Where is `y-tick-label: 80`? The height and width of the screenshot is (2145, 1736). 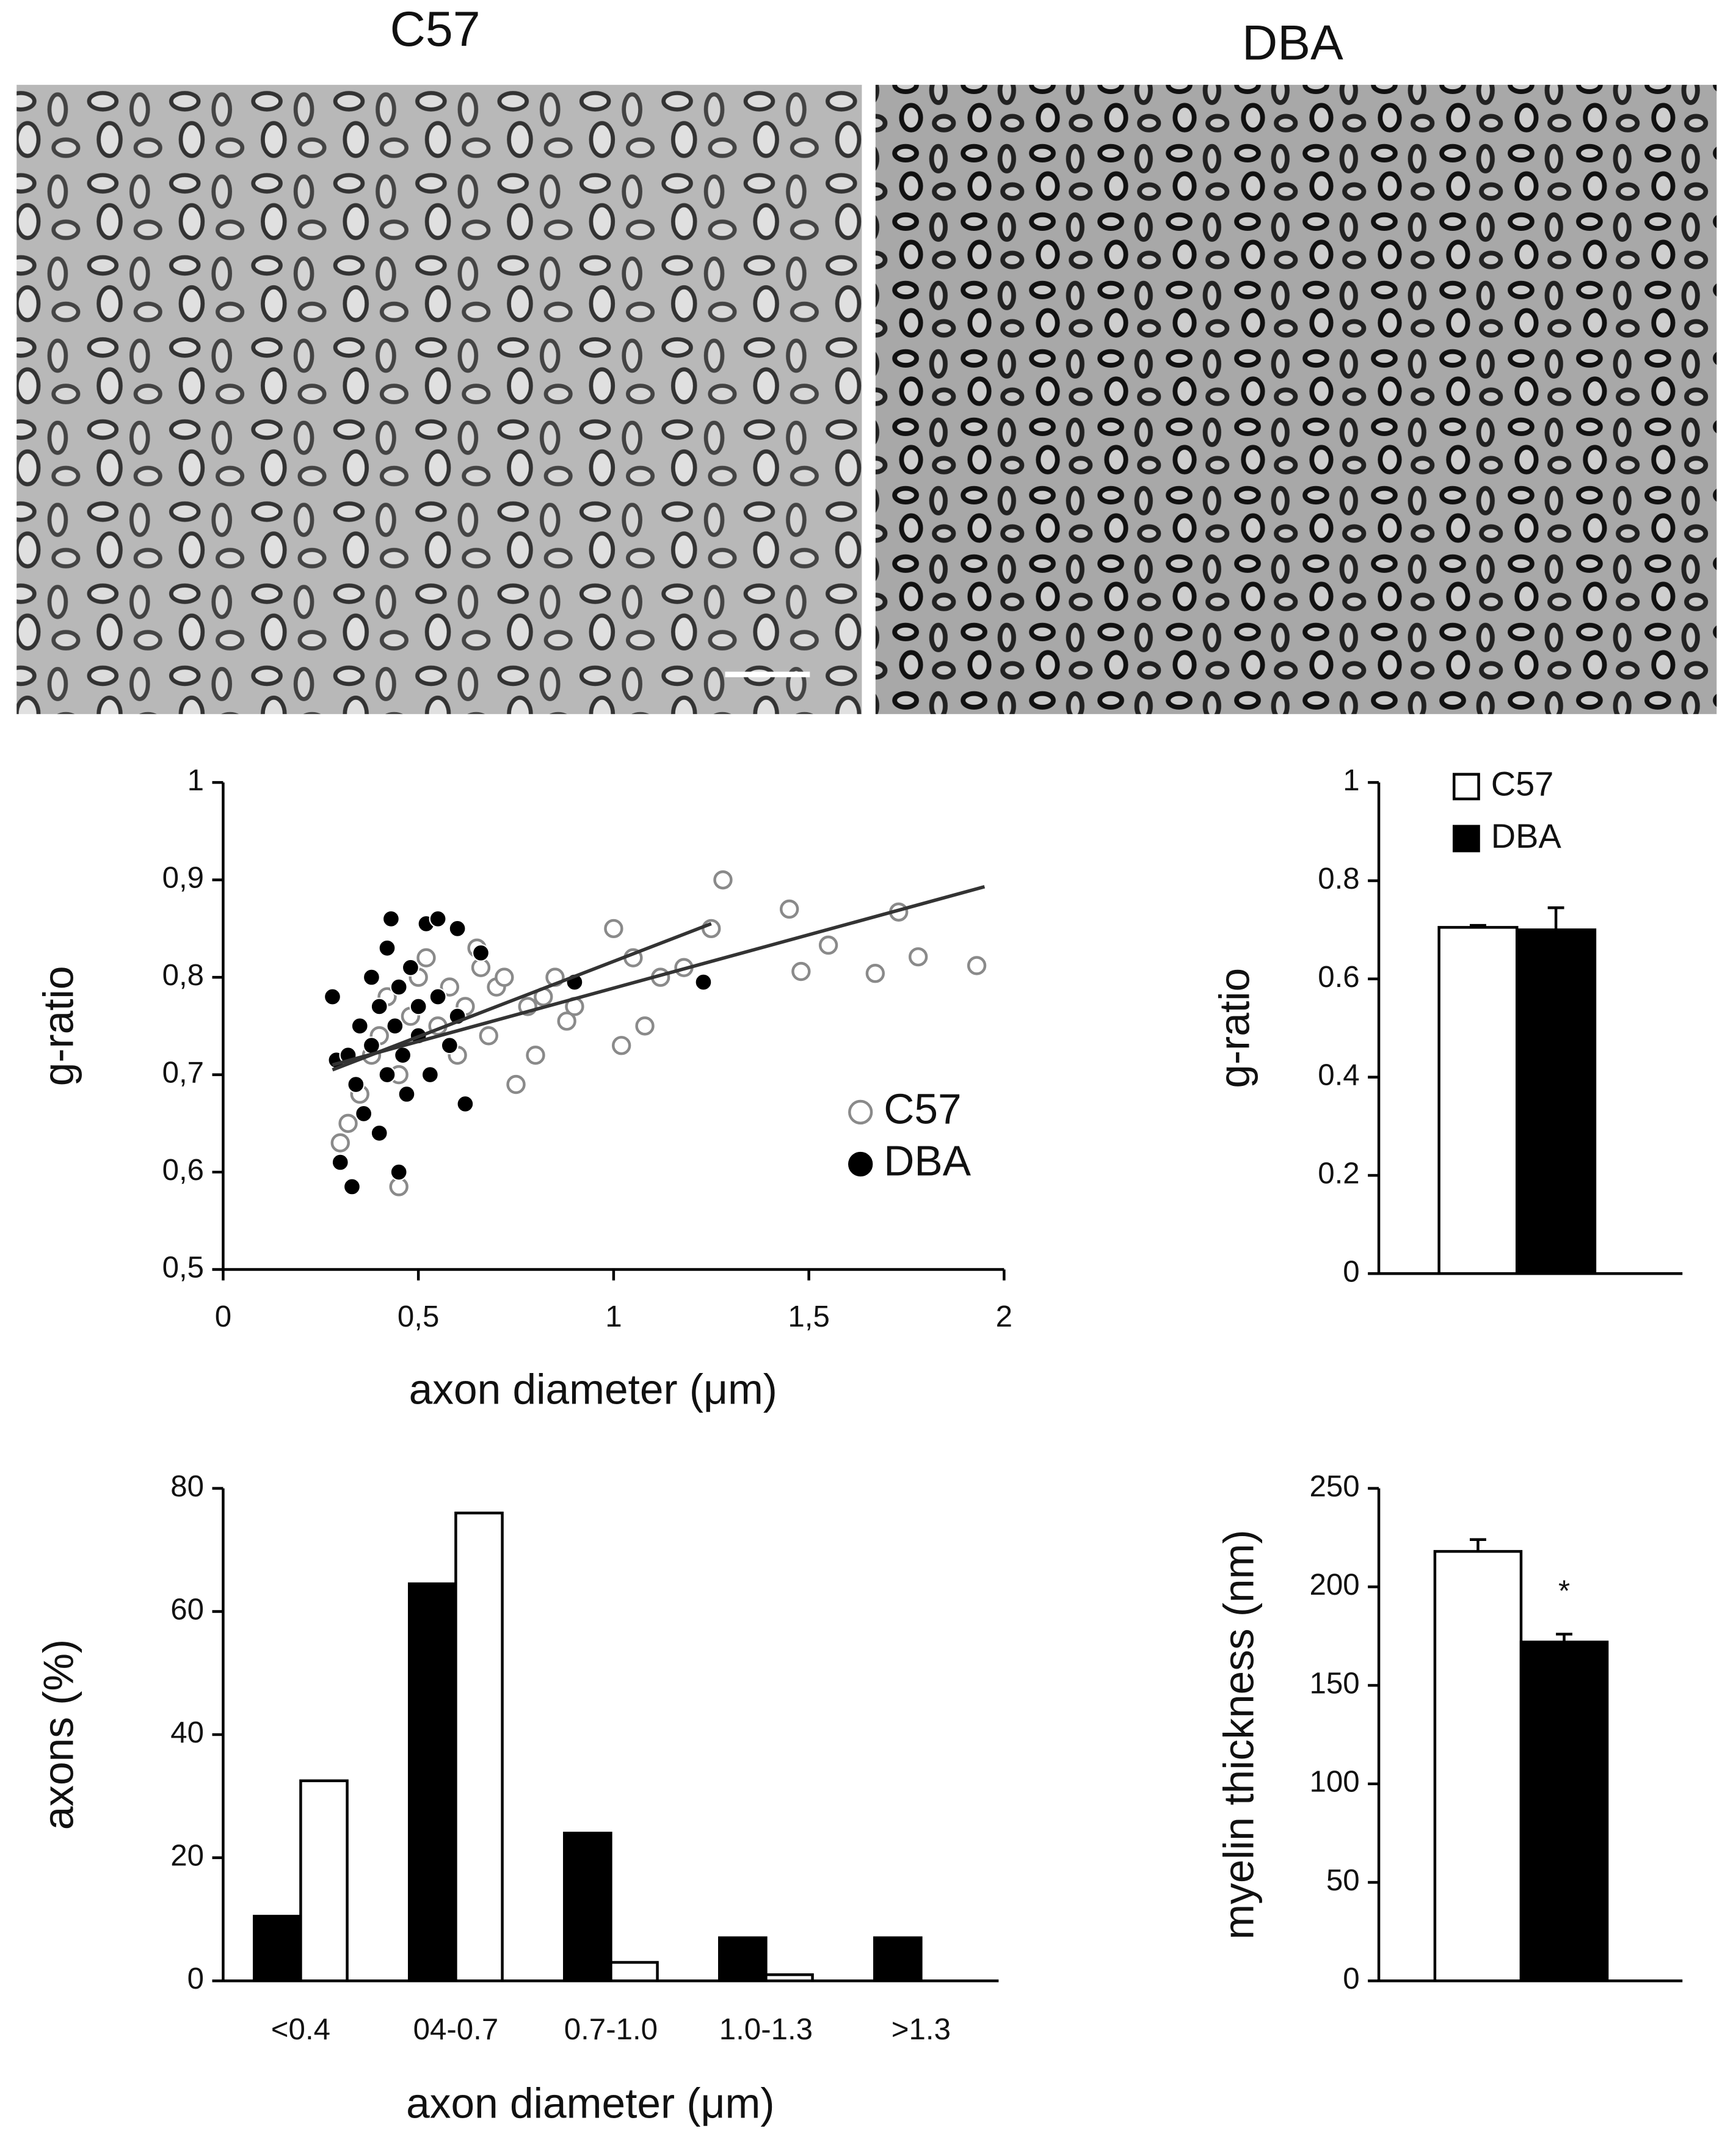 y-tick-label: 80 is located at coordinates (187, 1486).